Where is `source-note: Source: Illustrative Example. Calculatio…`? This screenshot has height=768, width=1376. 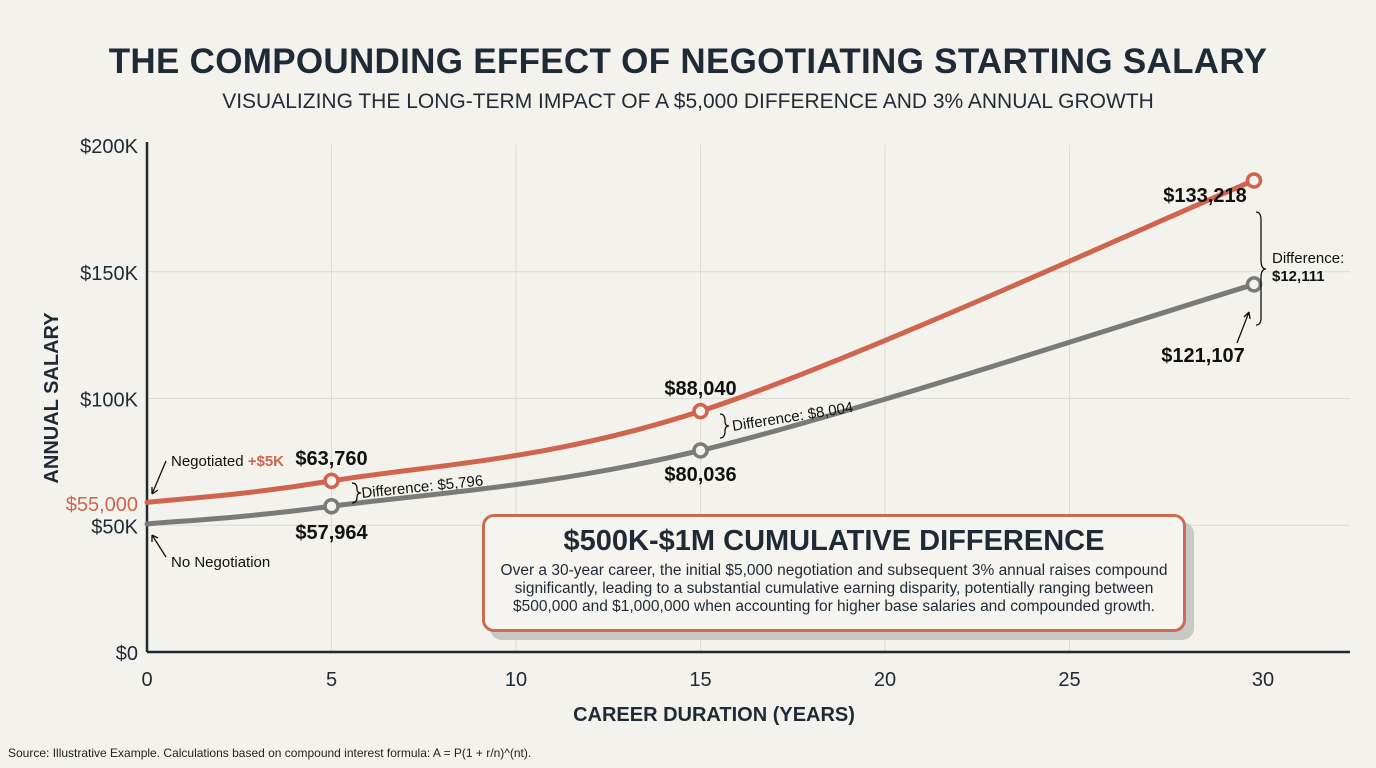 source-note: Source: Illustrative Example. Calculatio… is located at coordinates (270, 753).